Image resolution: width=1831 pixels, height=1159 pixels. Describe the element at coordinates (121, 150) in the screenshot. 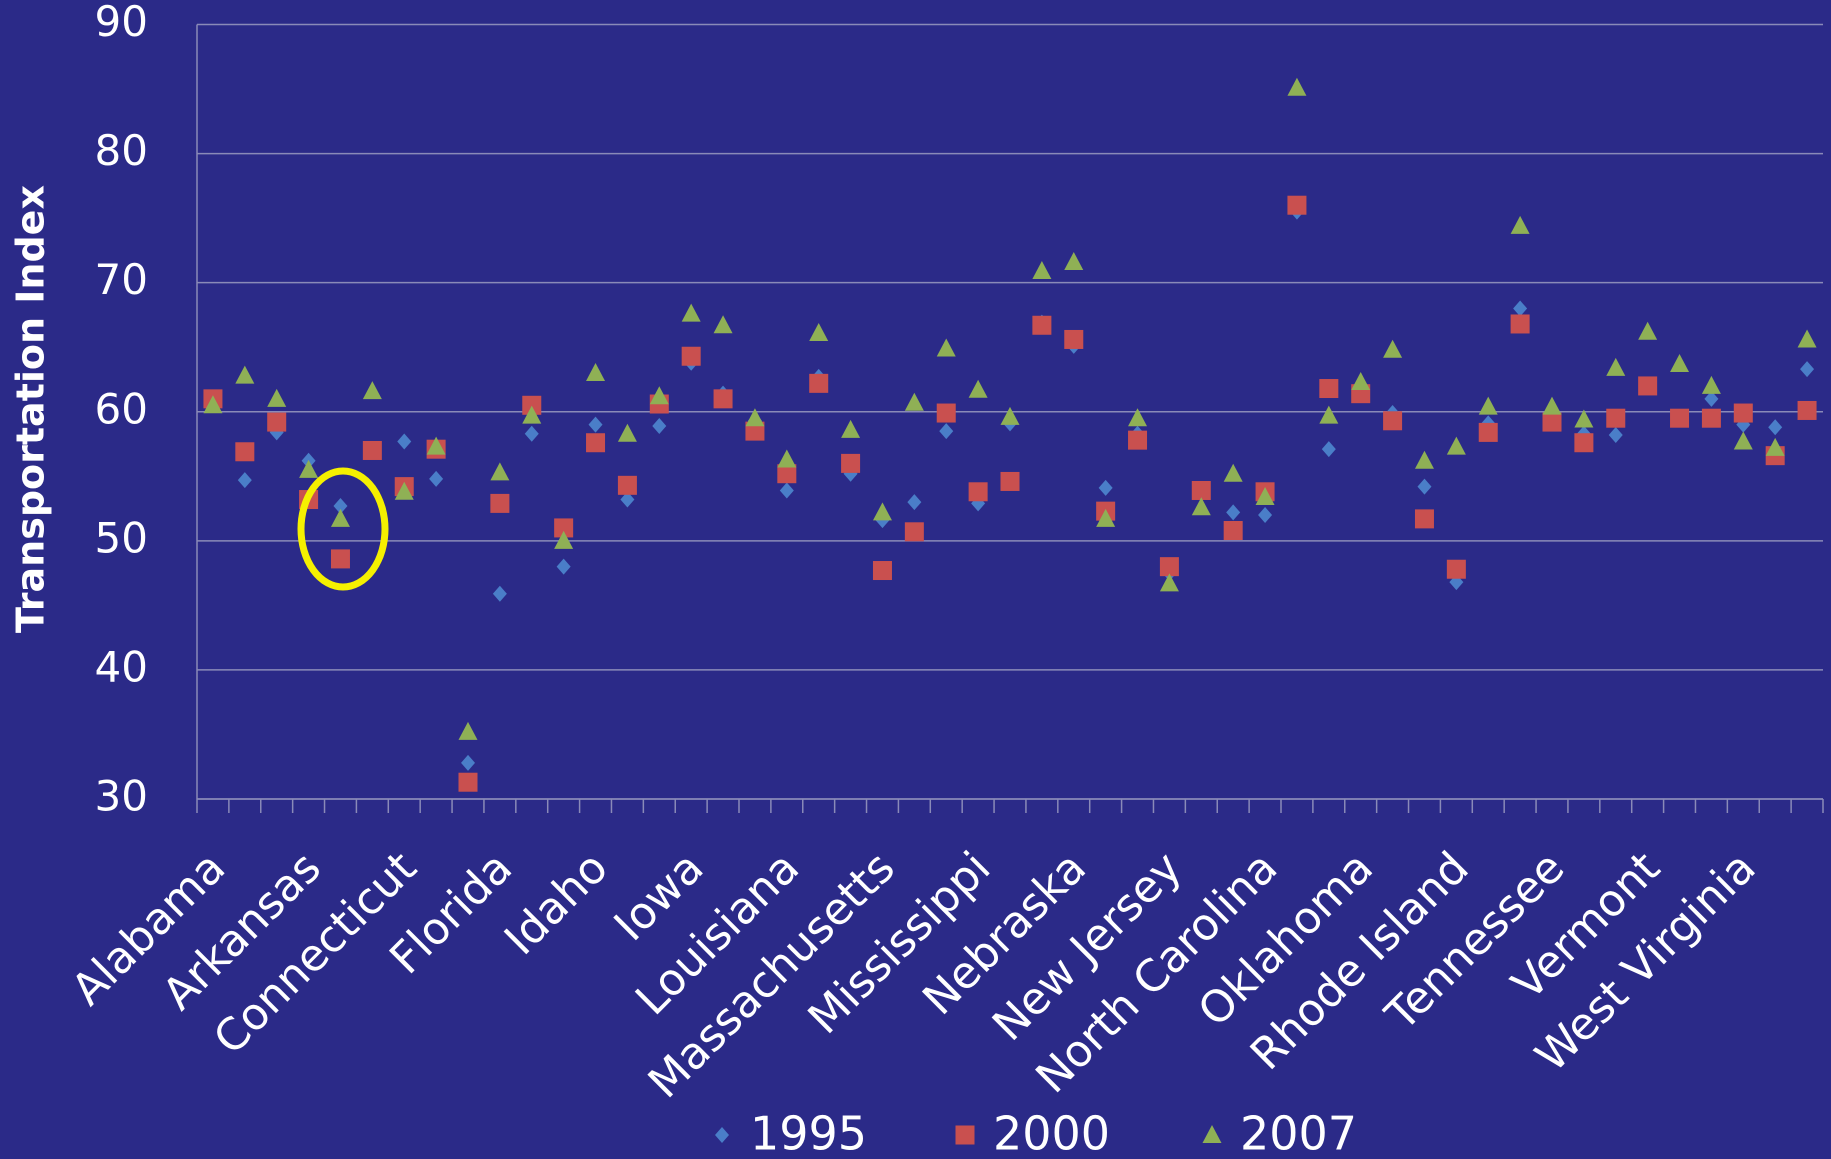

I see `y-tick-label: 80` at that location.